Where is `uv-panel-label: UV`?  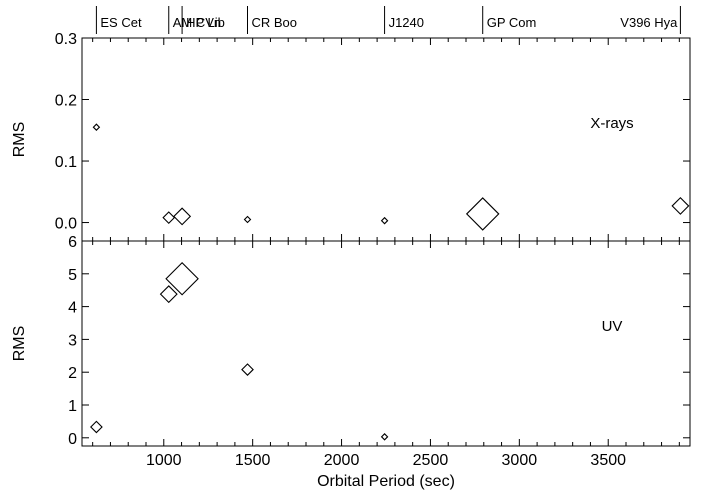 uv-panel-label: UV is located at coordinates (612, 326).